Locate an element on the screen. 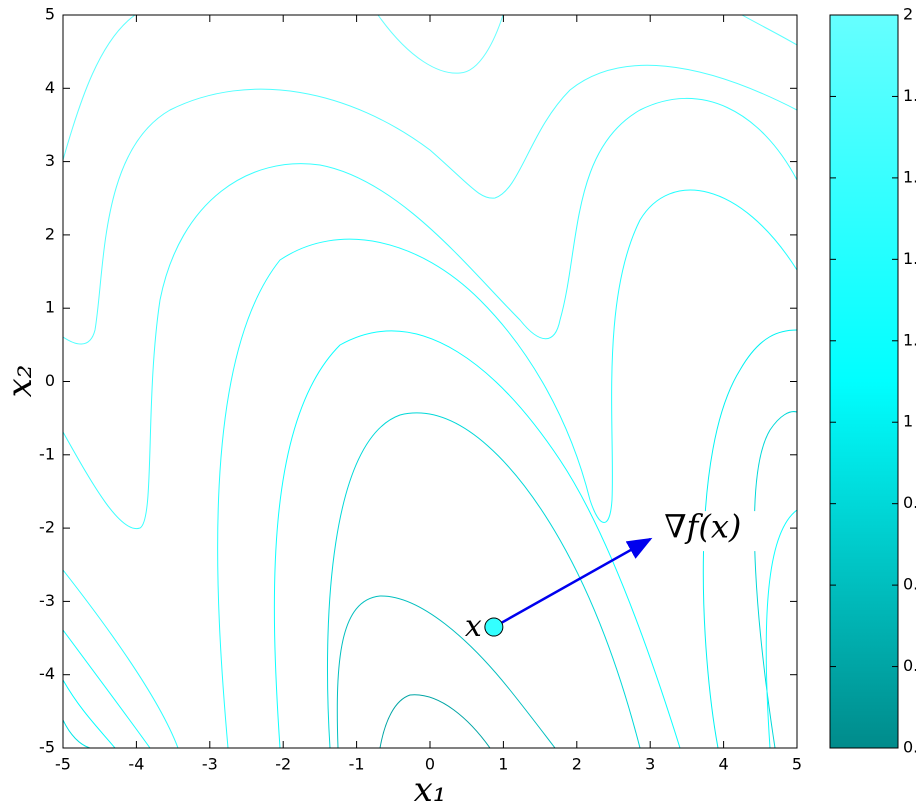 The width and height of the screenshot is (916, 810). y-tick-label: 0 is located at coordinates (50, 380).